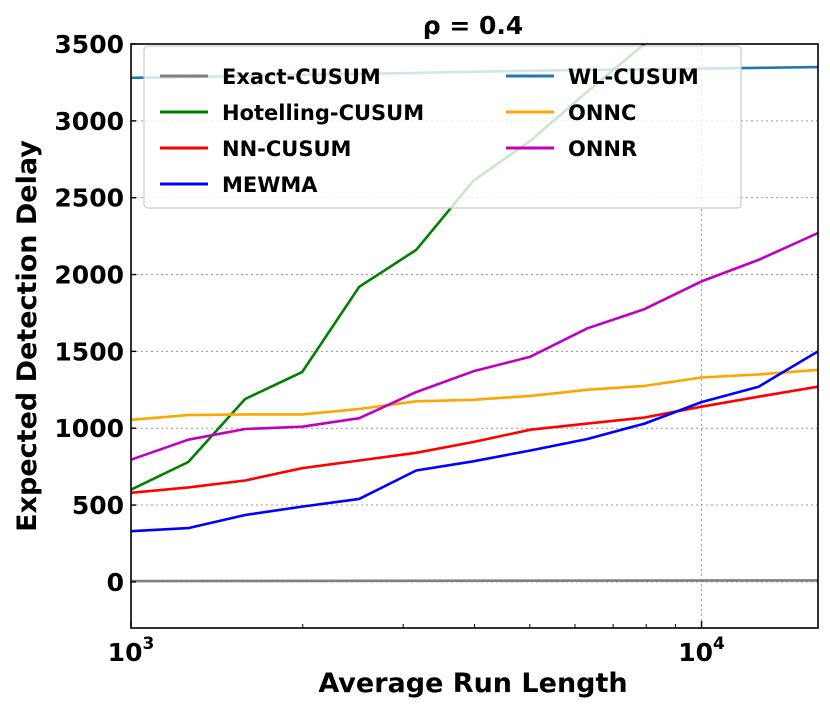 The width and height of the screenshot is (830, 710). I want to click on legend-label: WL-CUSUM, so click(633, 77).